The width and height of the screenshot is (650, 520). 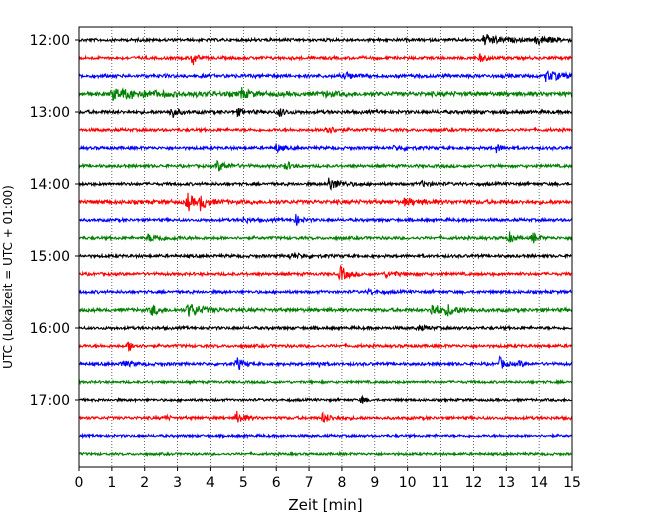 What do you see at coordinates (50, 113) in the screenshot?
I see `y-tick-label: 13:00` at bounding box center [50, 113].